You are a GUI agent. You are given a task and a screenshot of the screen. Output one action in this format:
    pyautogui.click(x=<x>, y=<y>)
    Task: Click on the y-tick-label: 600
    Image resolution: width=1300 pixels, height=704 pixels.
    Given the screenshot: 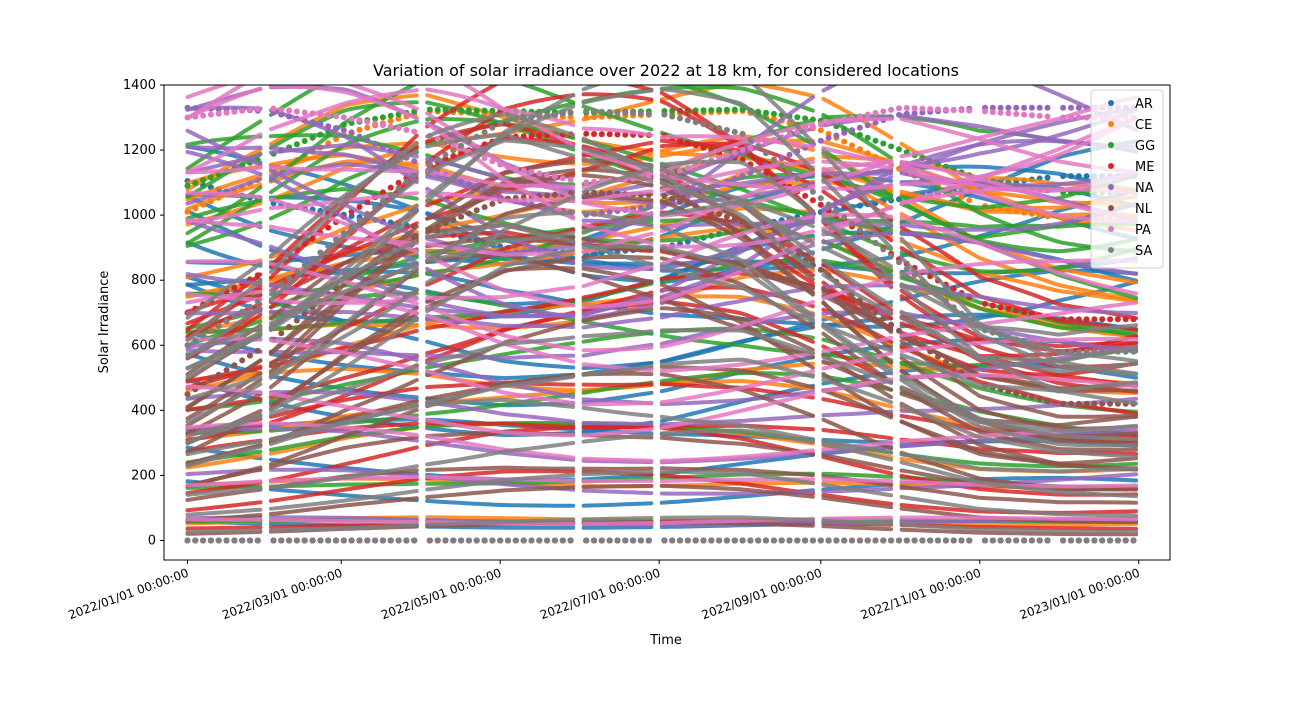 What is the action you would take?
    pyautogui.click(x=143, y=345)
    